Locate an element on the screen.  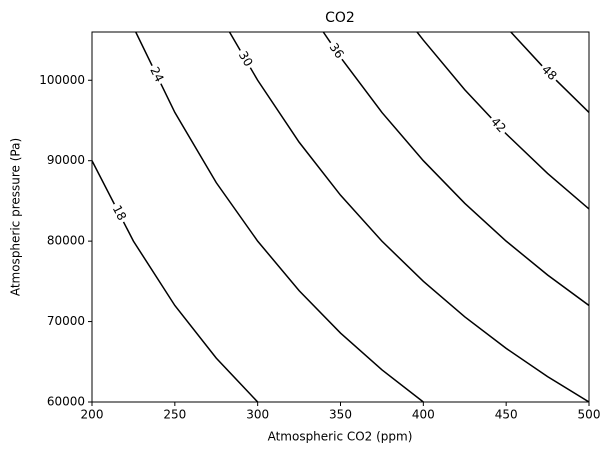
x-tick-label: 300 is located at coordinates (257, 415).